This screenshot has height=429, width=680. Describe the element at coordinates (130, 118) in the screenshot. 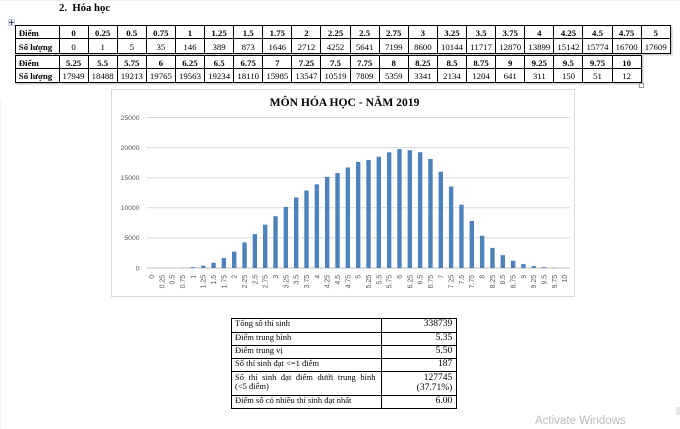

I see `svg-text: 25000` at that location.